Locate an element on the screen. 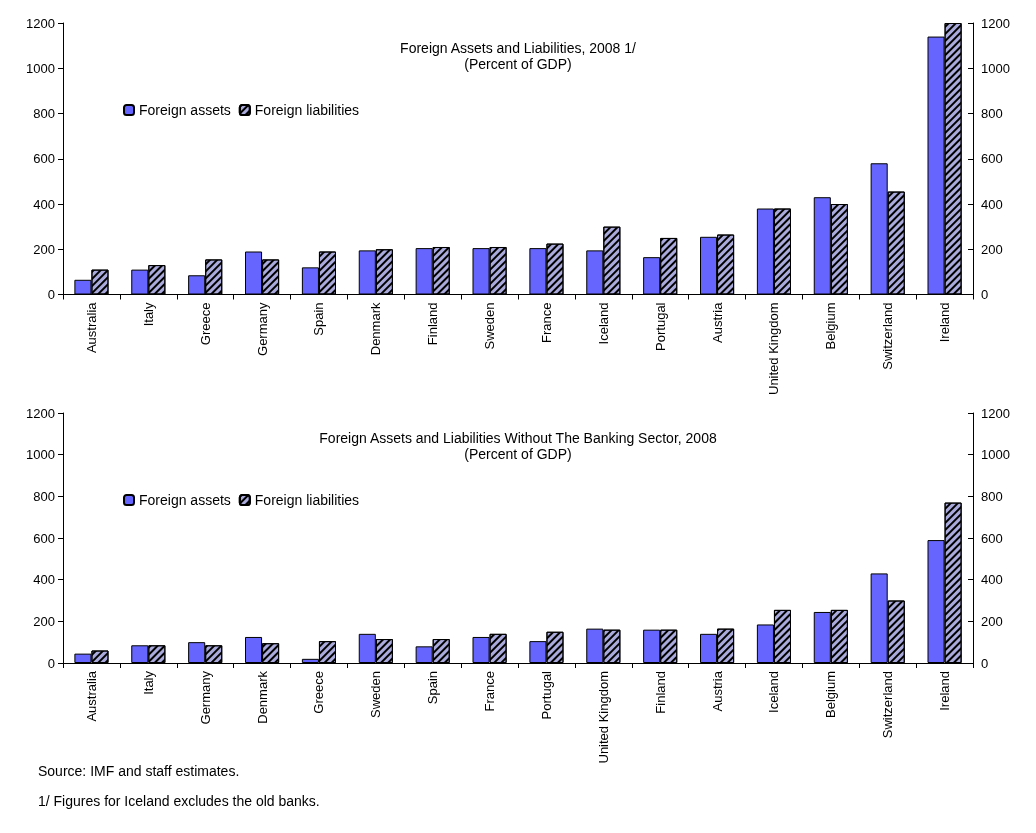 The width and height of the screenshot is (1036, 833). text: 1/ Figures for Iceland excludes the old banks. is located at coordinates (179, 801).